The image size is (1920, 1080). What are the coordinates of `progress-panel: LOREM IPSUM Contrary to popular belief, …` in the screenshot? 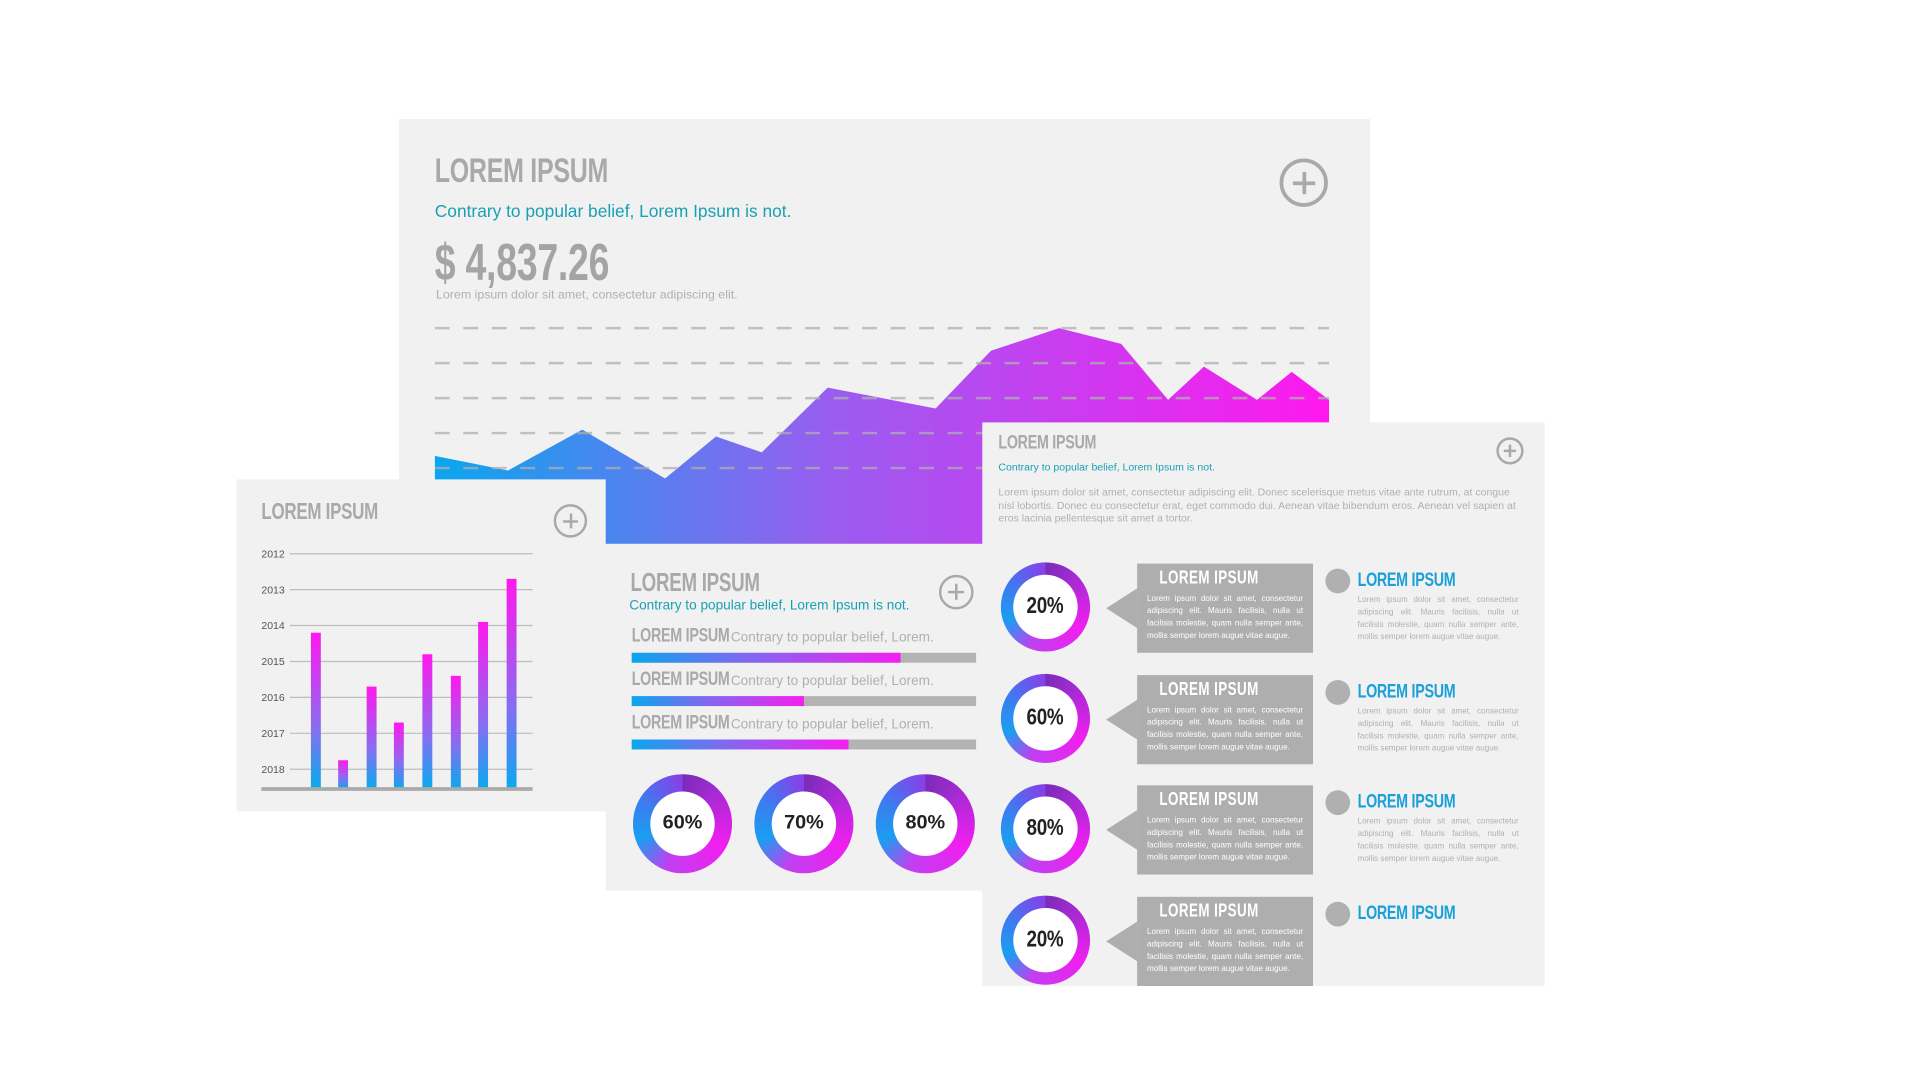 It's located at (794, 717).